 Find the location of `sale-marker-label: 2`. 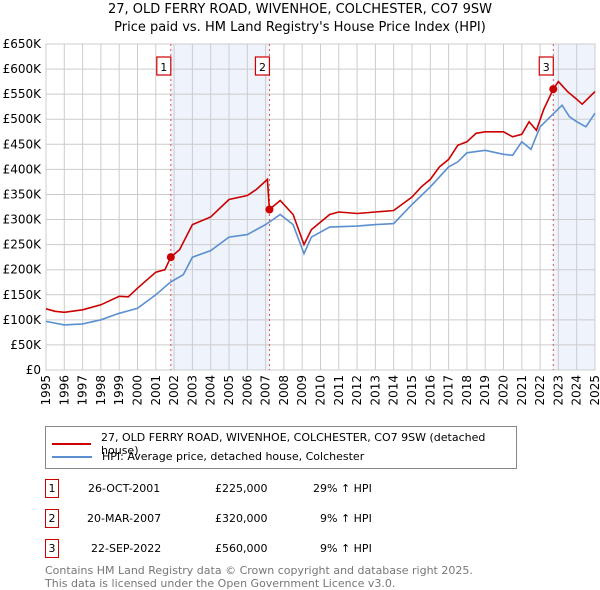

sale-marker-label: 2 is located at coordinates (262, 67).